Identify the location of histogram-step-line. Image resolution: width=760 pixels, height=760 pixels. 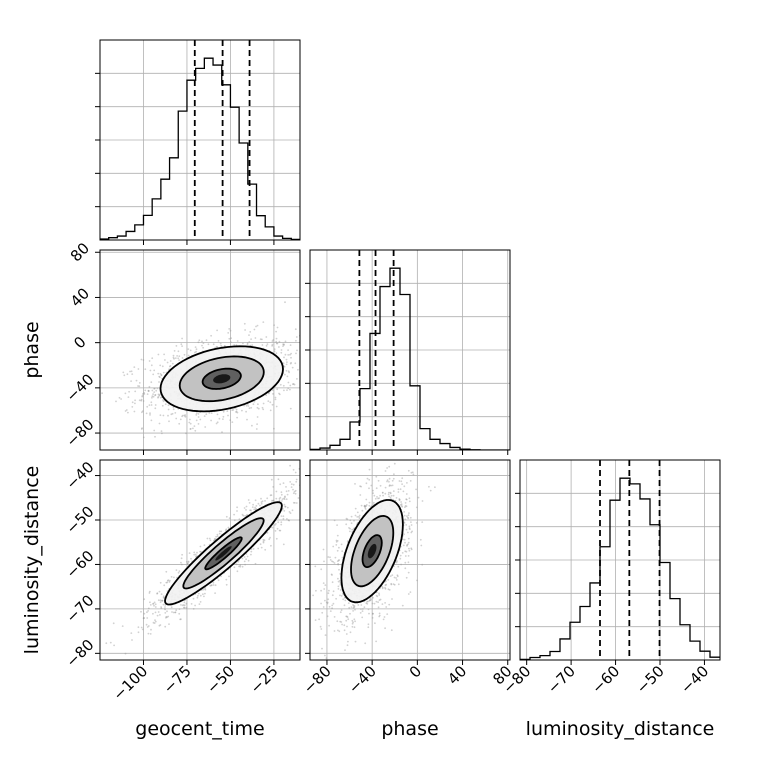
(410, 358).